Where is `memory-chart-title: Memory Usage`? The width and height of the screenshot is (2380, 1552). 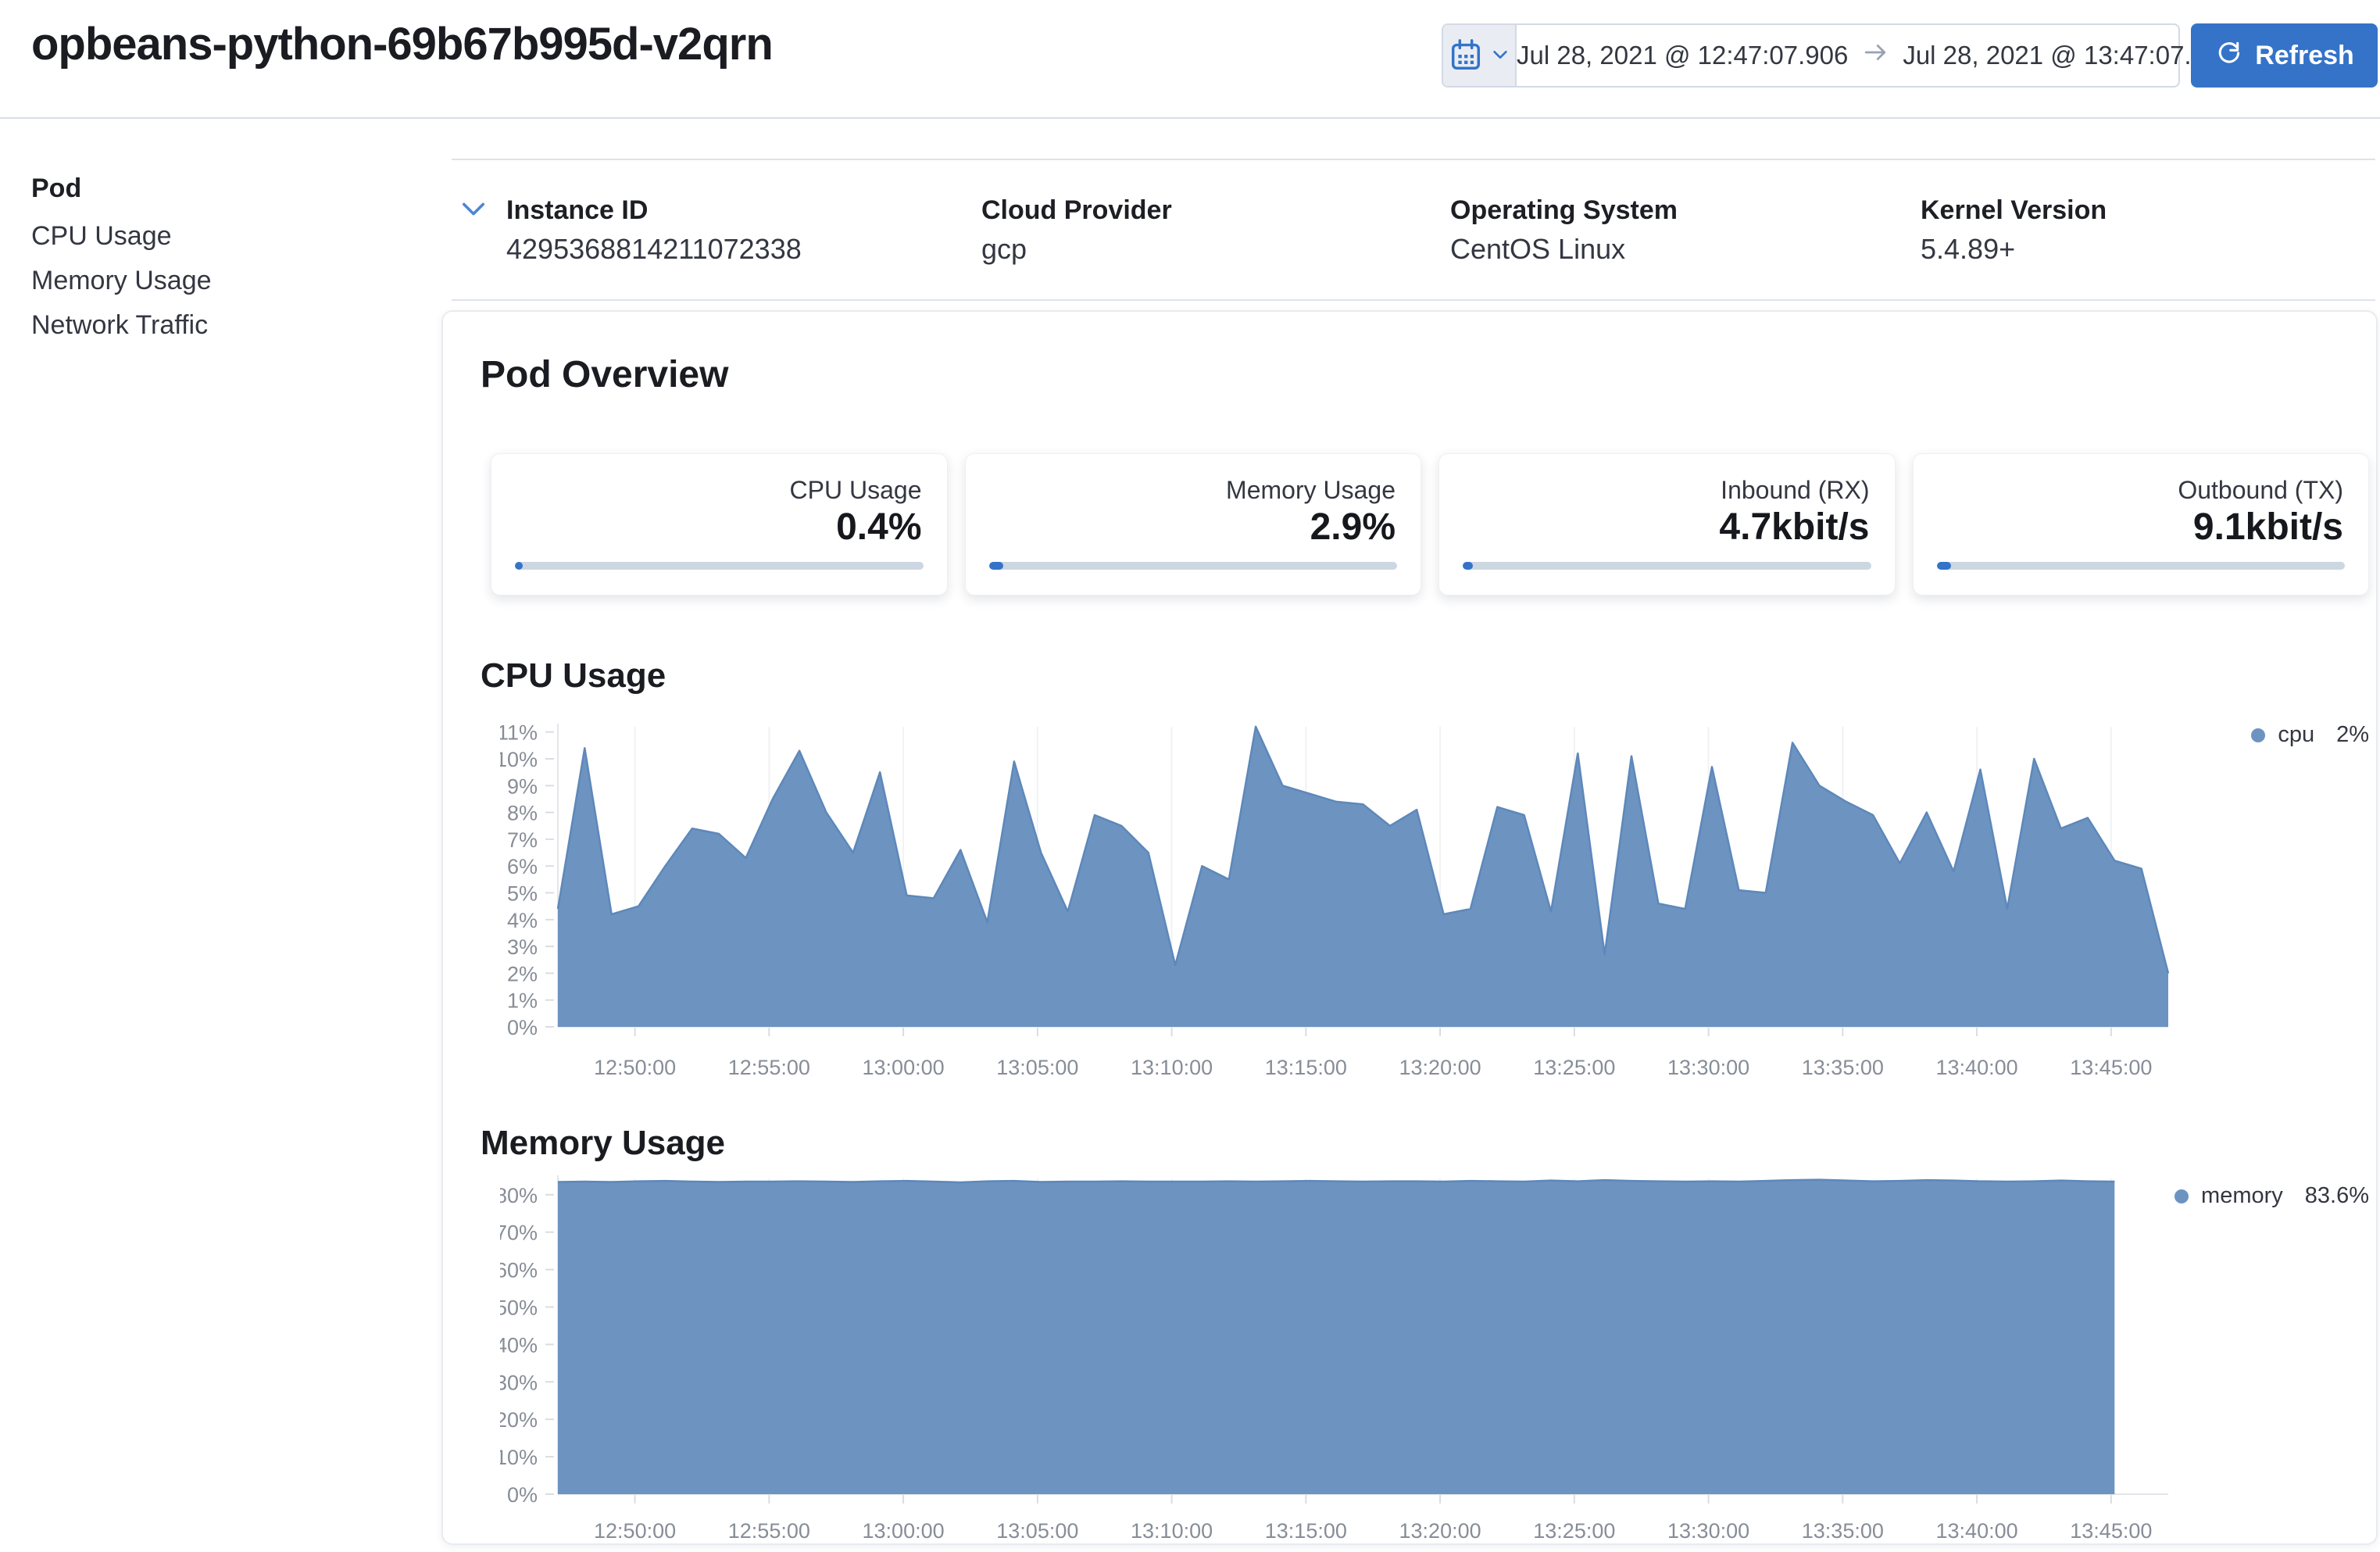 memory-chart-title: Memory Usage is located at coordinates (603, 1143).